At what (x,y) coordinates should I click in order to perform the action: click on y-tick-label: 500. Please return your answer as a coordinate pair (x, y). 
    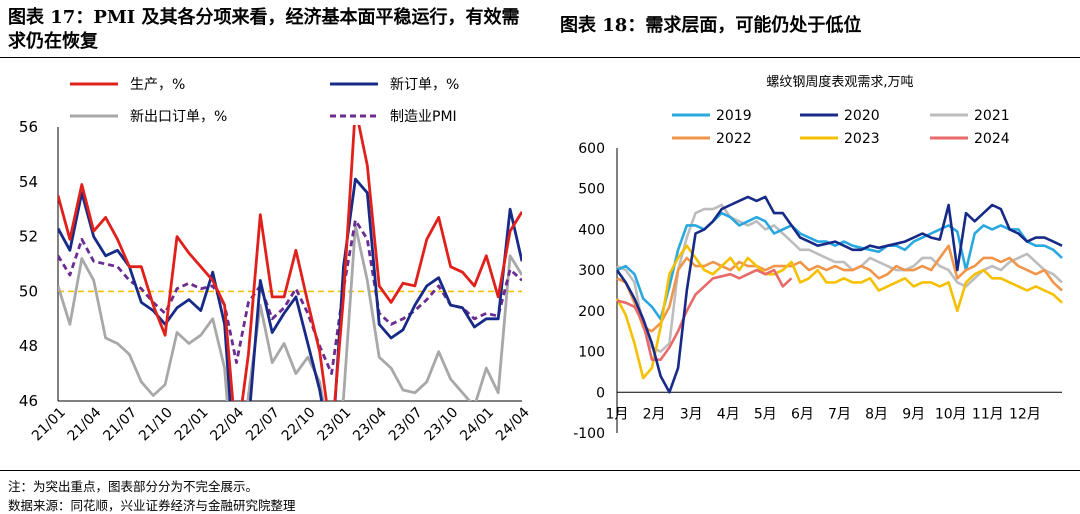
    Looking at the image, I should click on (591, 190).